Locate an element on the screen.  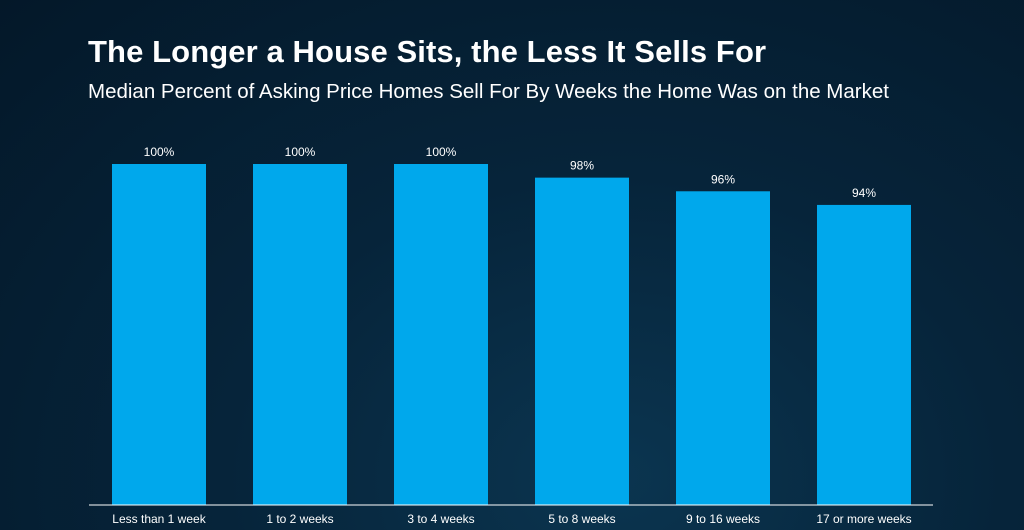
data-label-1: 100% is located at coordinates (159, 152).